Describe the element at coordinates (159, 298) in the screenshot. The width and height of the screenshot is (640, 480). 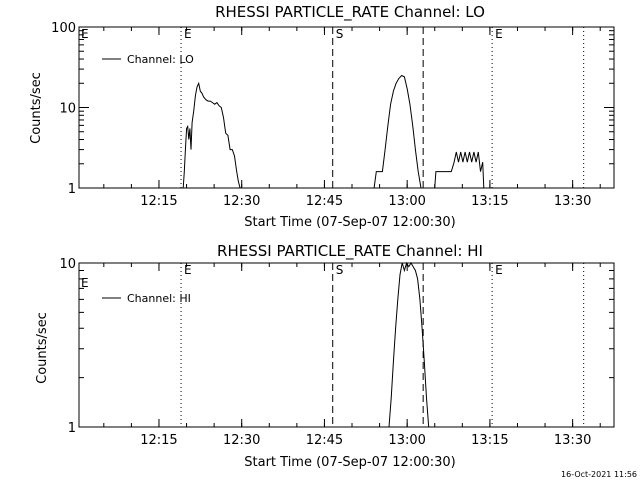
I see `legend-label: Channel: HI` at that location.